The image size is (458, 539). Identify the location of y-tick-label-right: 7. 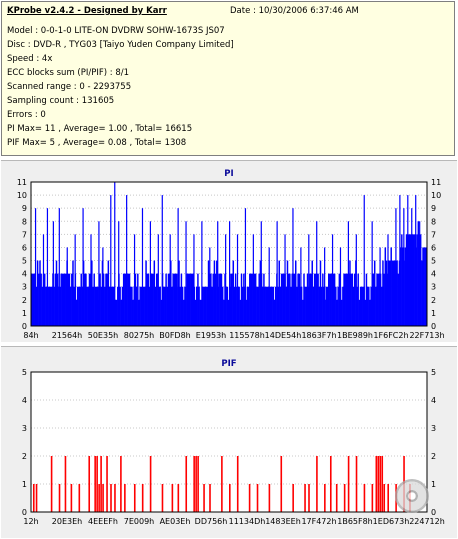
(433, 234).